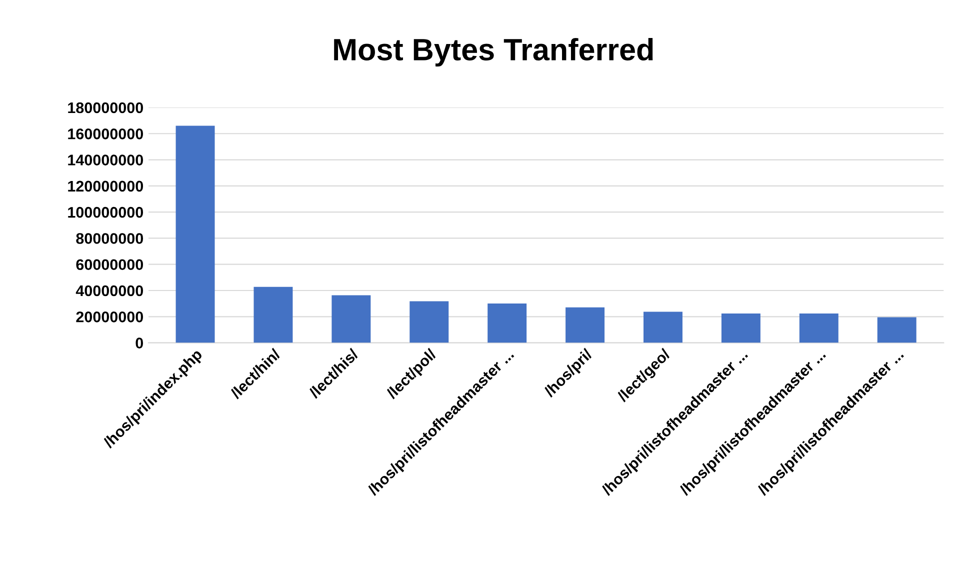 This screenshot has width=958, height=581. Describe the element at coordinates (106, 134) in the screenshot. I see `y-tick-label: 160000000` at that location.